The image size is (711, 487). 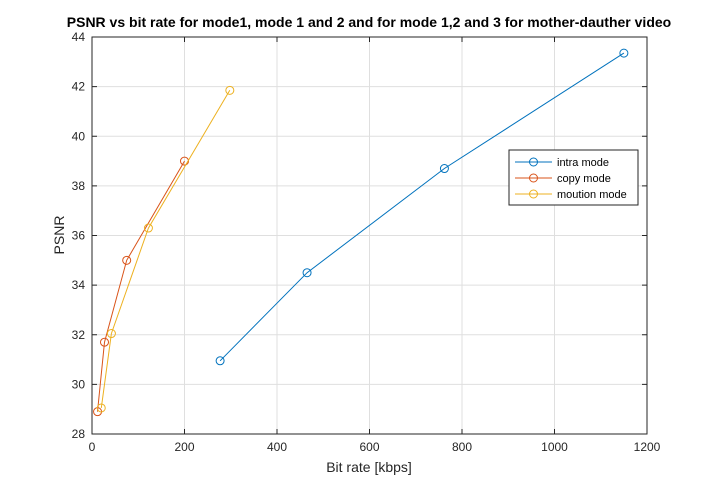 What do you see at coordinates (79, 87) in the screenshot?
I see `y-tick-label: 42` at bounding box center [79, 87].